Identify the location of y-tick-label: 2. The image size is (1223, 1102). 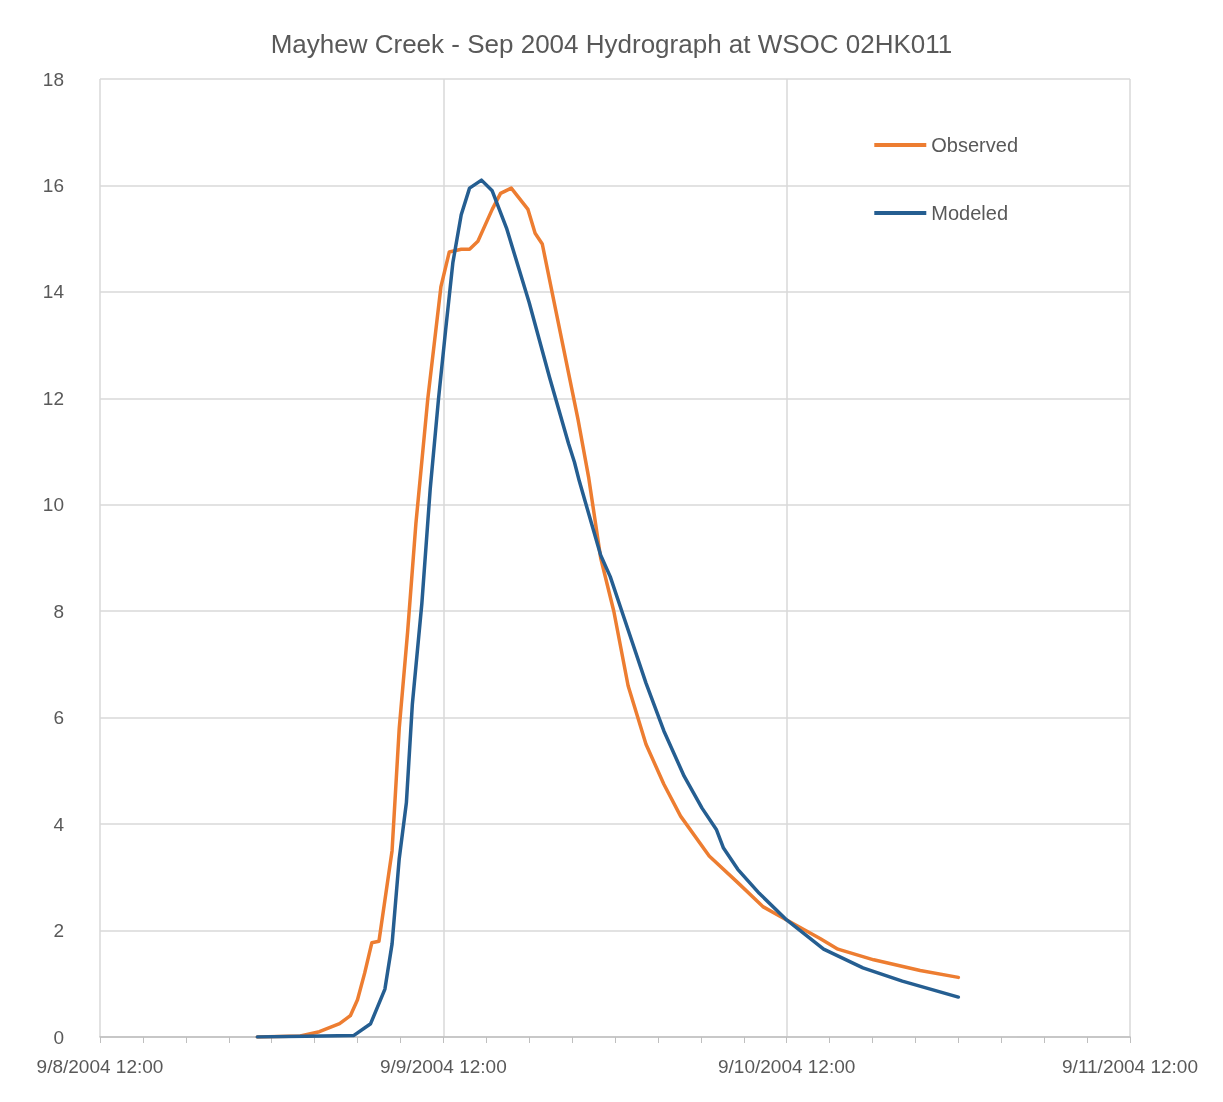
(58, 931).